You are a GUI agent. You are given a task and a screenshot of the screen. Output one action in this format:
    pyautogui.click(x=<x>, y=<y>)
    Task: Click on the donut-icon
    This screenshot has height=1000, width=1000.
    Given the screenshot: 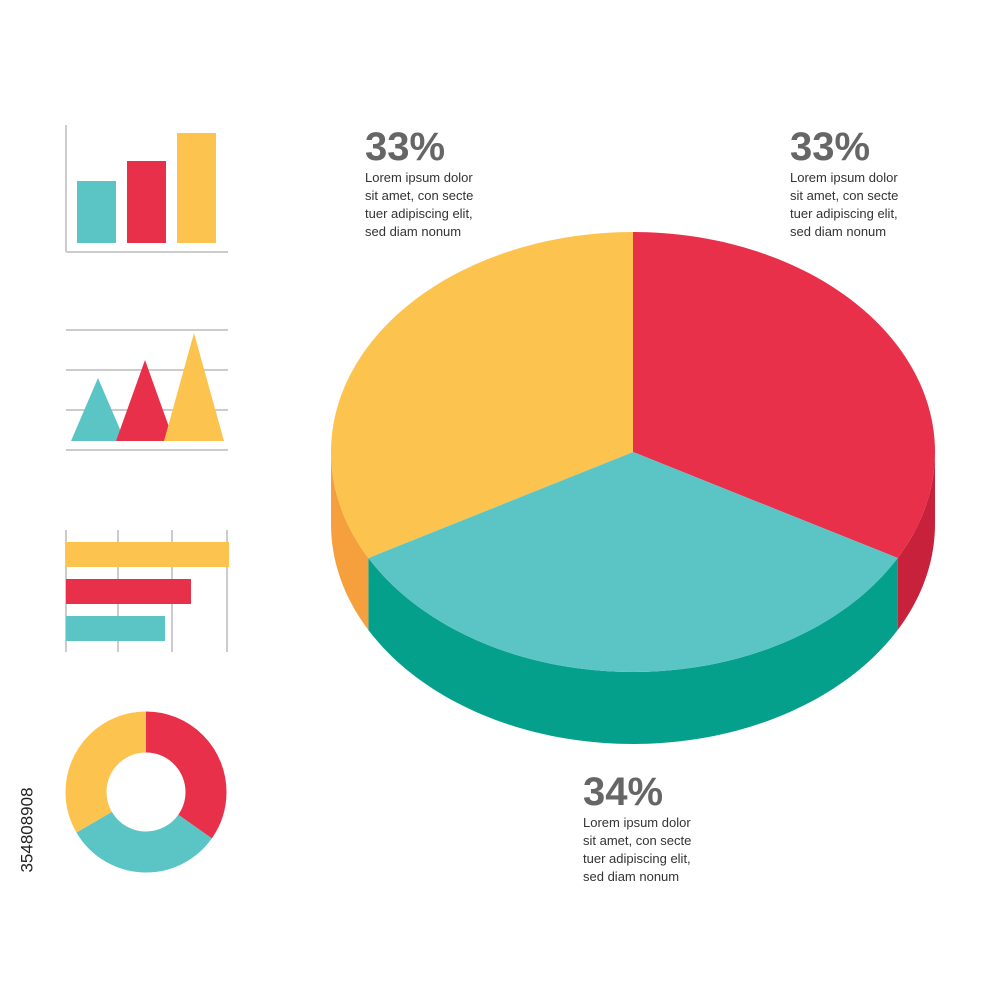 What is the action you would take?
    pyautogui.click(x=146, y=792)
    